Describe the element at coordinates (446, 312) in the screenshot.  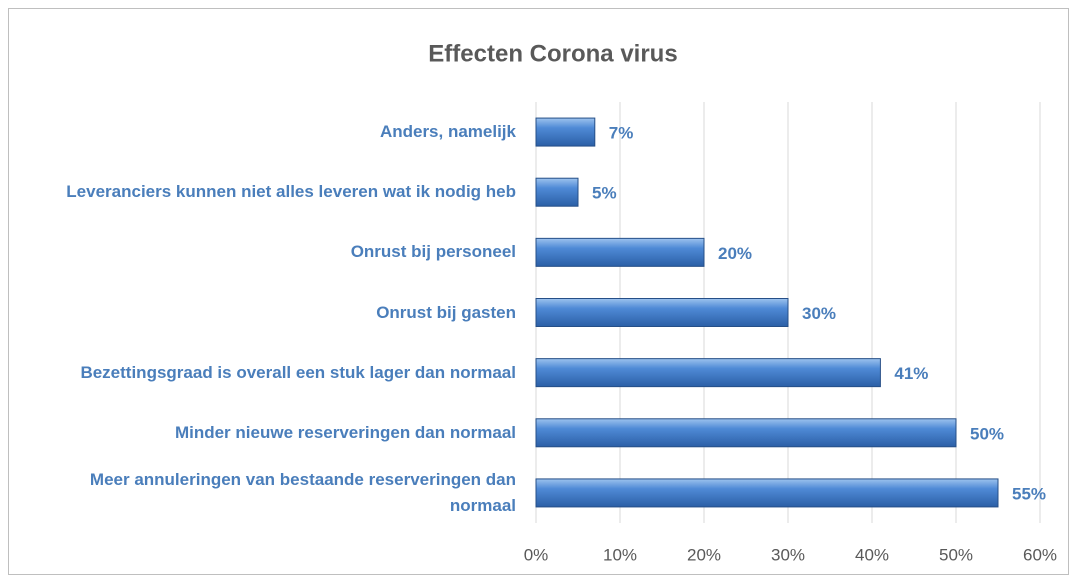
I see `y-tick-label: Onrust bij gasten` at that location.